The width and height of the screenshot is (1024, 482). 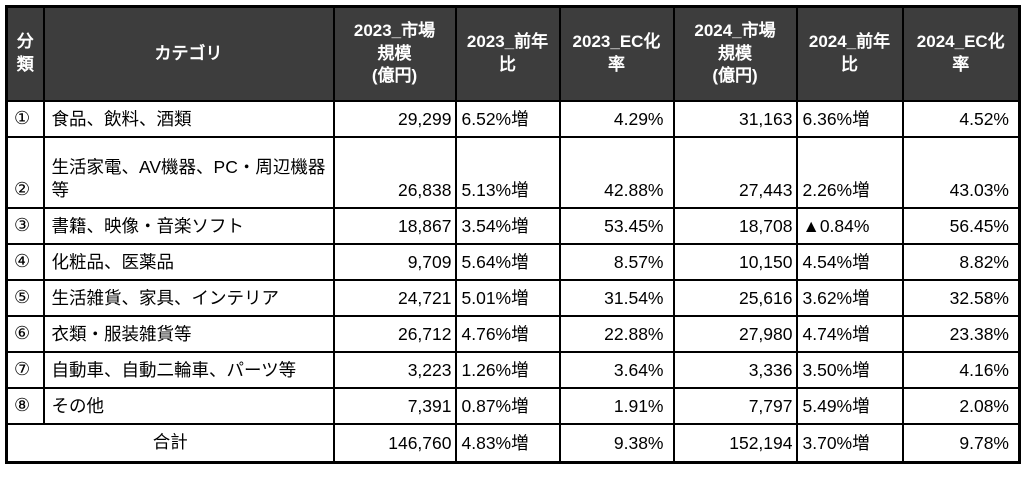 I want to click on market-size-2023: 18,867, so click(x=394, y=226).